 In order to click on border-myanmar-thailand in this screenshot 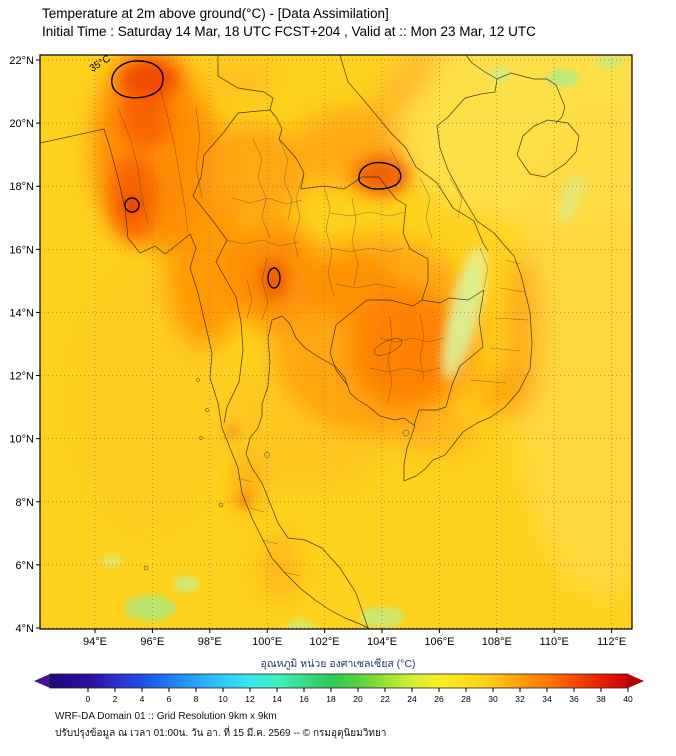, I will do `click(231, 266)`.